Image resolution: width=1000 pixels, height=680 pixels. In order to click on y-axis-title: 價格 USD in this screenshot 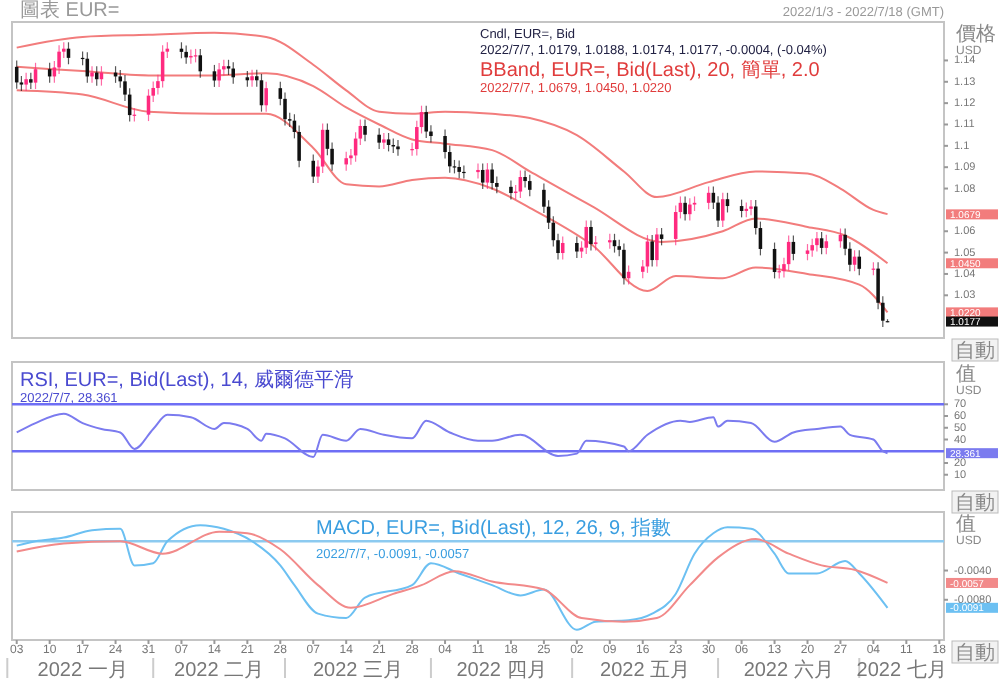, I will do `click(976, 40)`.